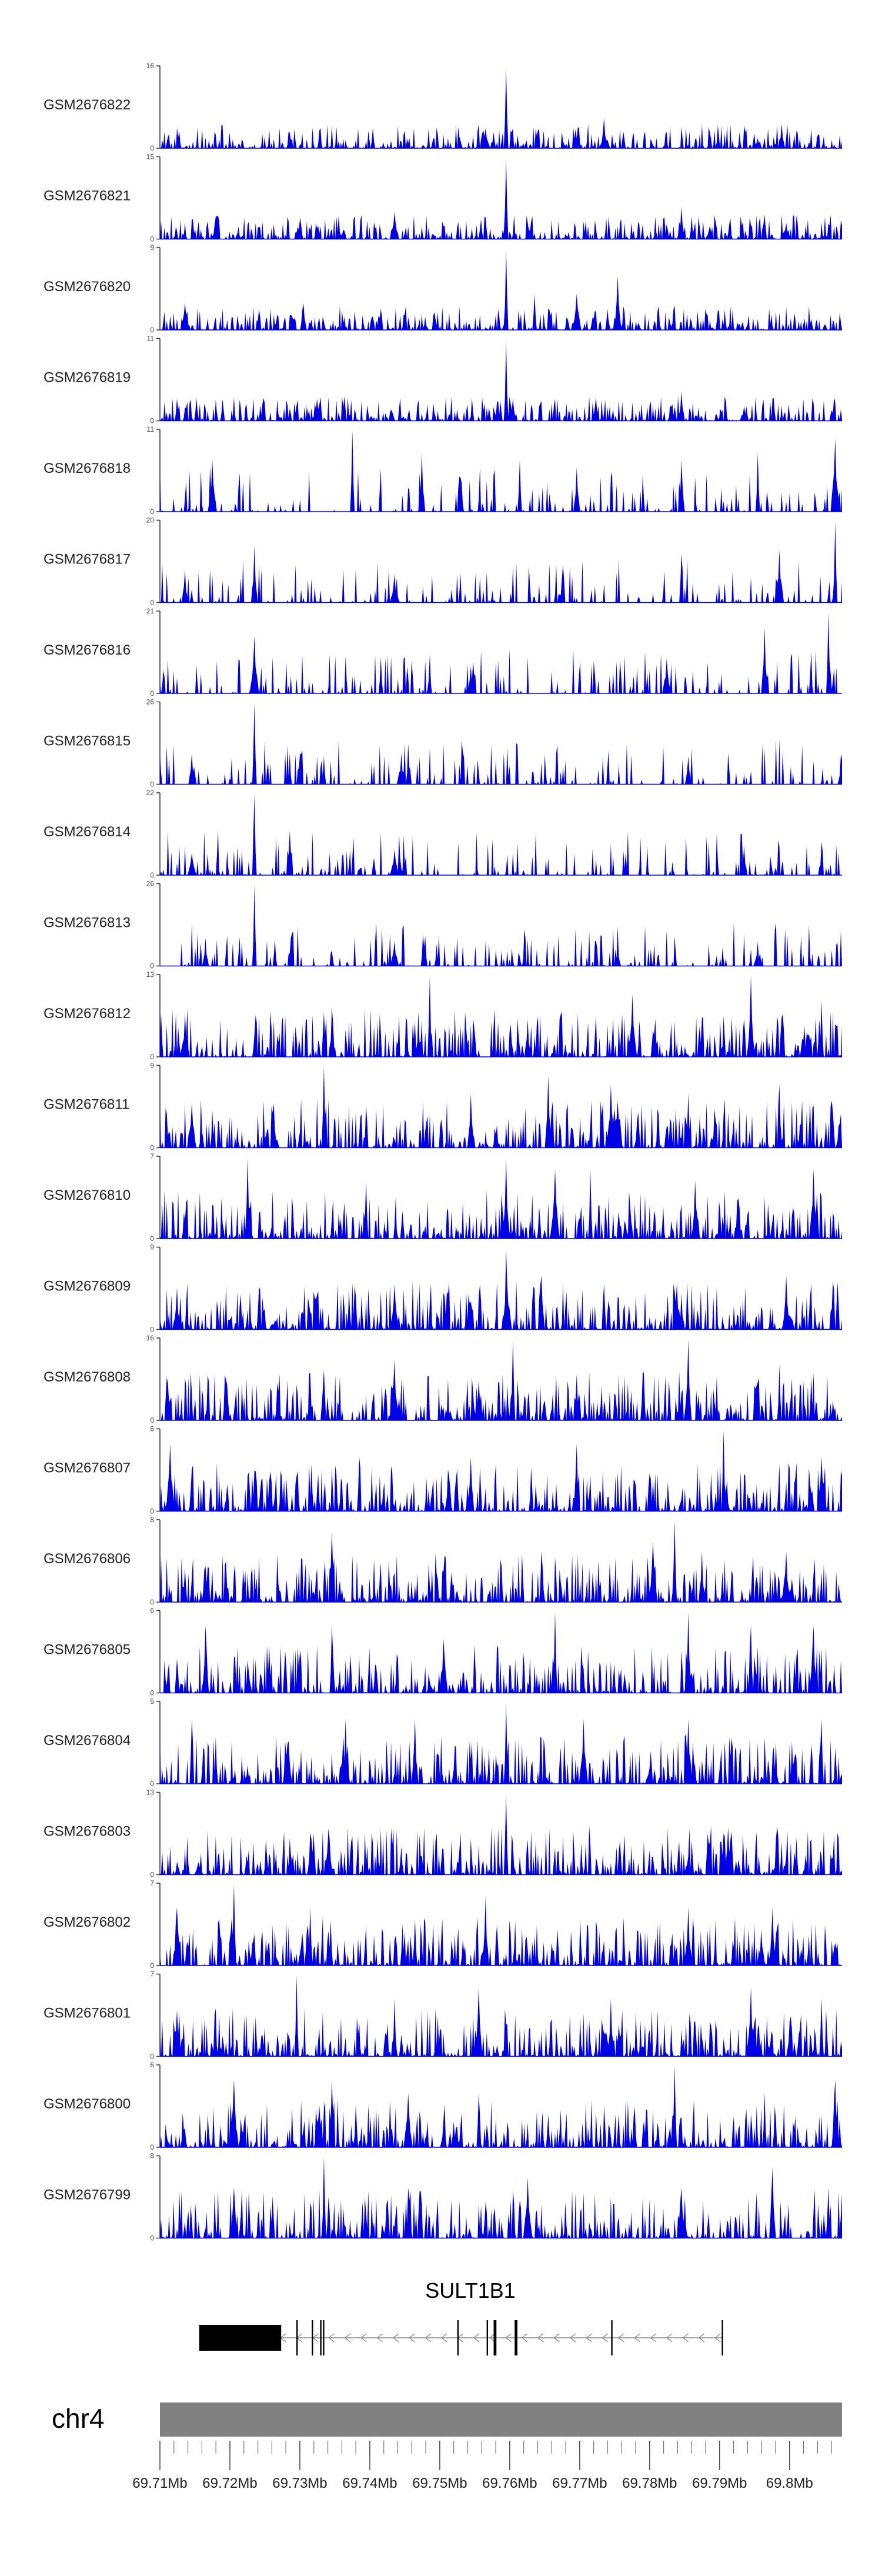  I want to click on y-tick-max-label: 11, so click(151, 429).